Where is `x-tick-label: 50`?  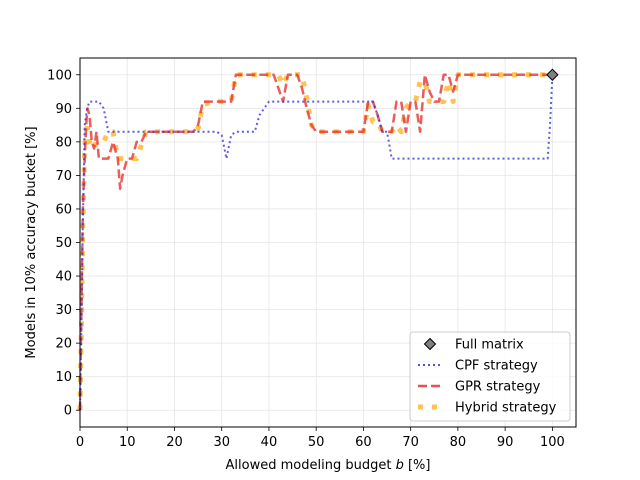 x-tick-label: 50 is located at coordinates (316, 442).